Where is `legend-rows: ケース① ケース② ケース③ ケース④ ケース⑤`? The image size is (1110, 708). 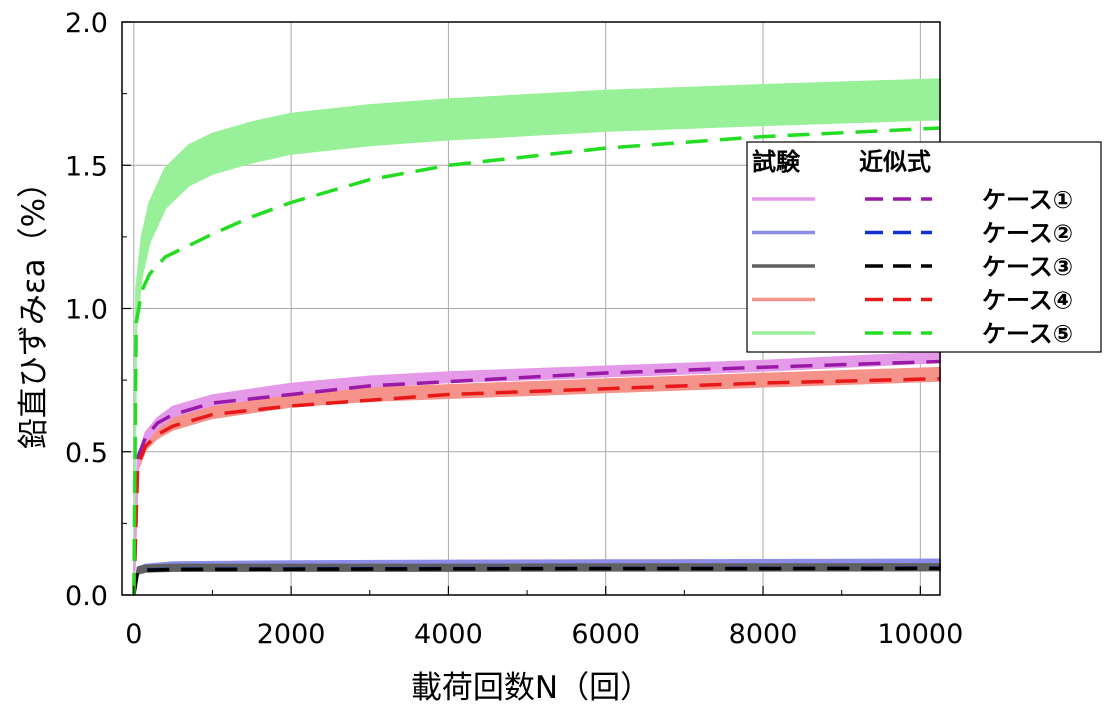
legend-rows: ケース① ケース② ケース③ ケース④ ケース⑤ is located at coordinates (912, 267).